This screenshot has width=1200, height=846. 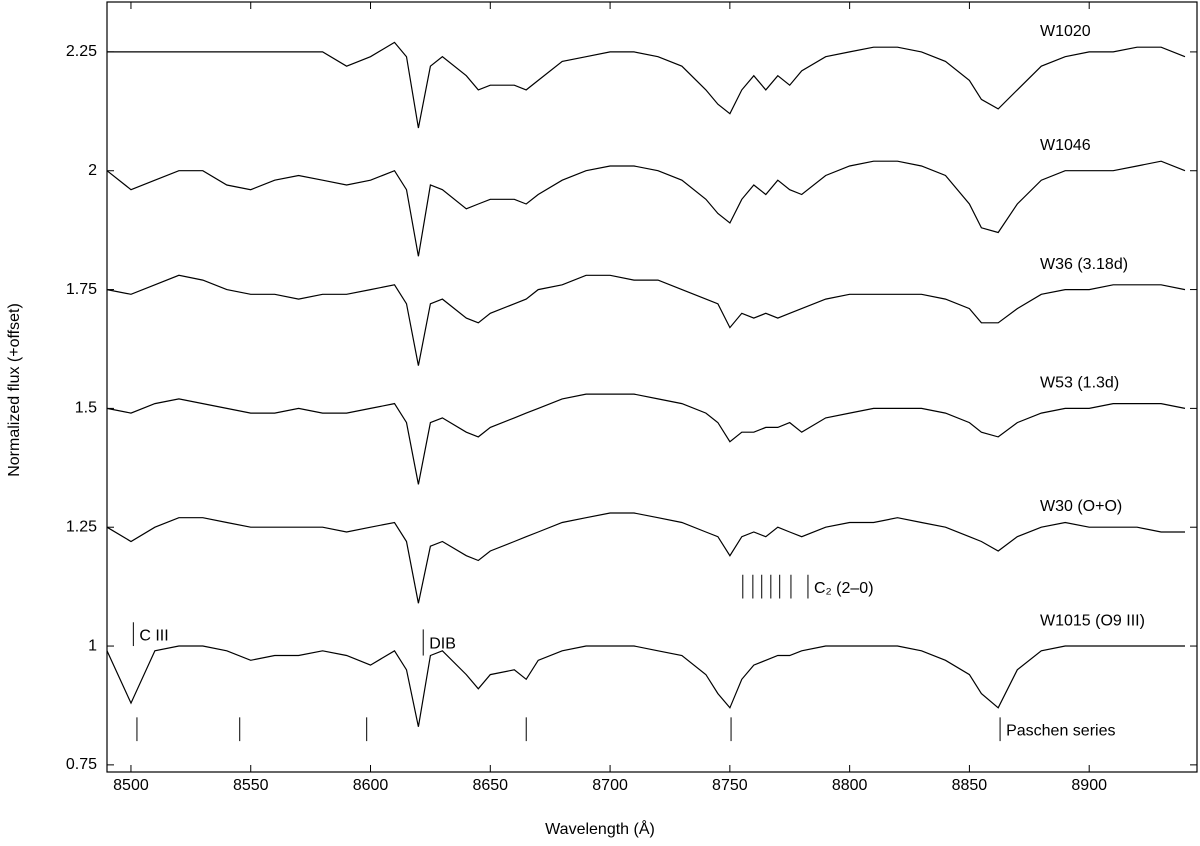 What do you see at coordinates (153, 635) in the screenshot?
I see `marker-label: C III` at bounding box center [153, 635].